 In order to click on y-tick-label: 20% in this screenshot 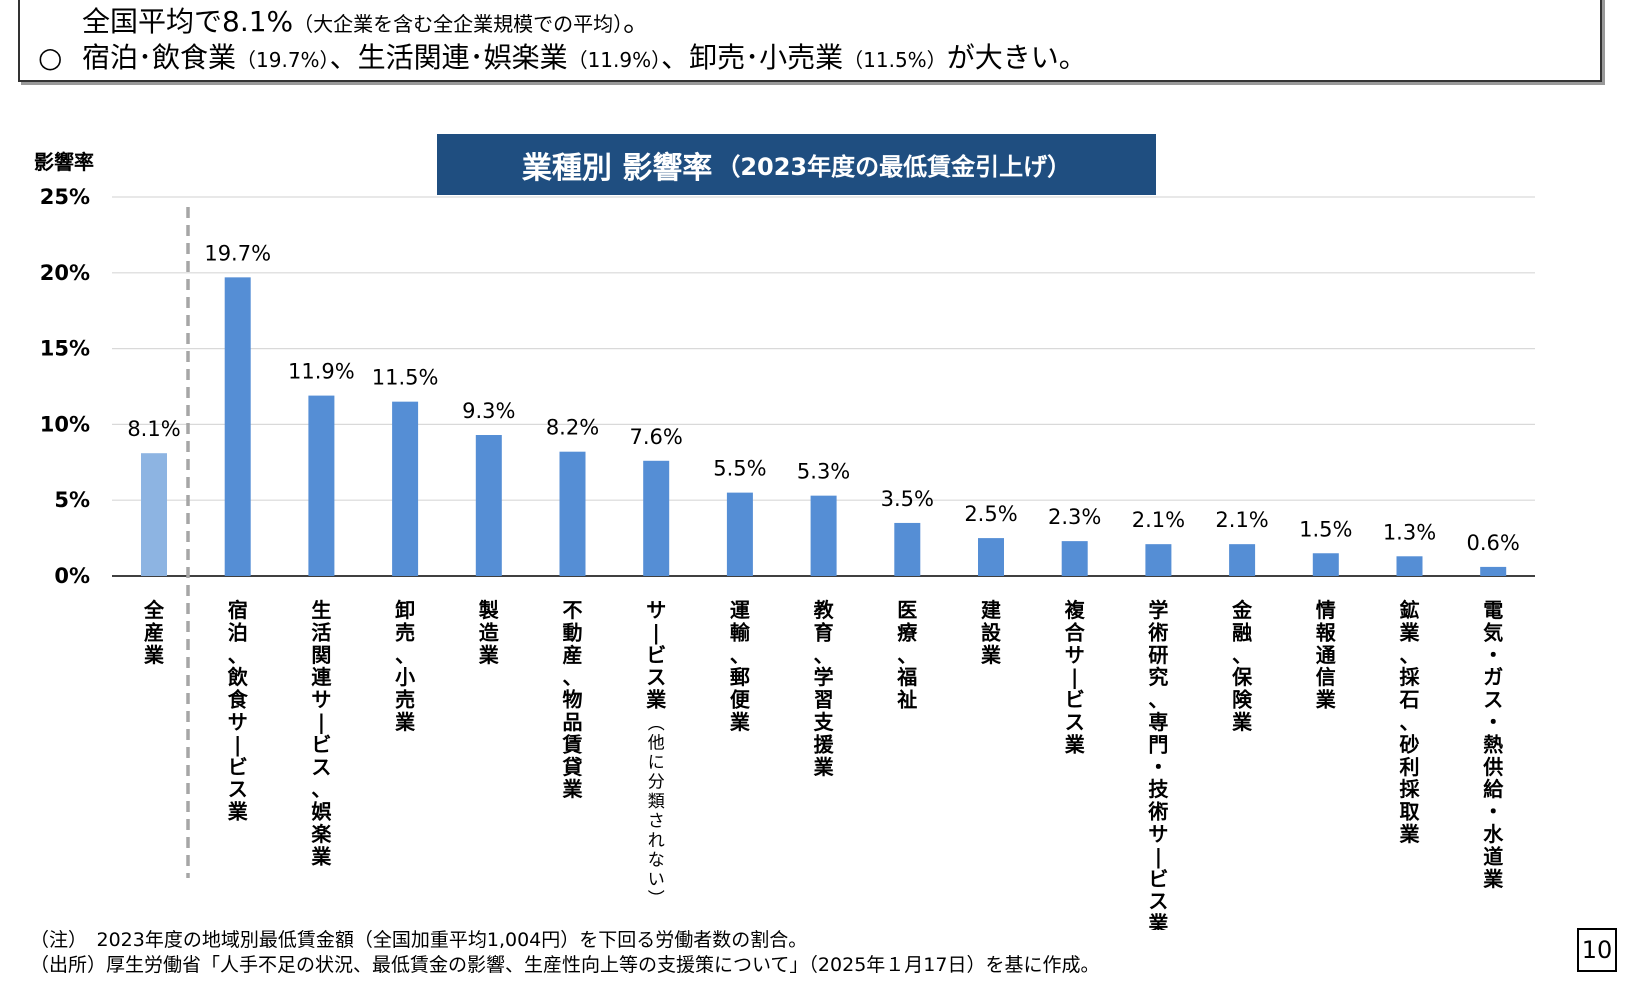, I will do `click(65, 273)`.